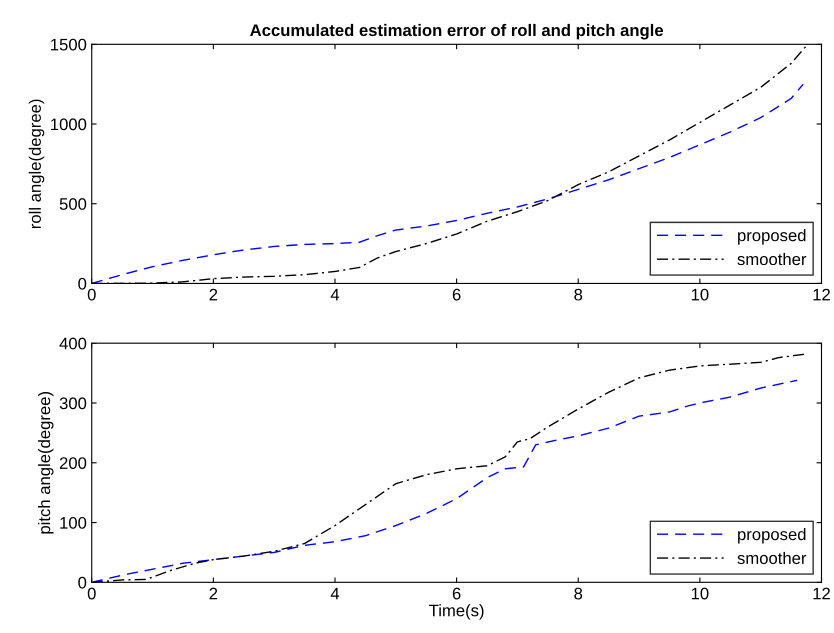 The image size is (834, 633). What do you see at coordinates (68, 44) in the screenshot?
I see `y-tick-label: 1500` at bounding box center [68, 44].